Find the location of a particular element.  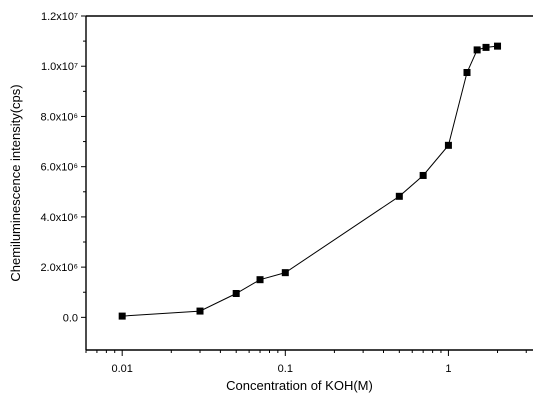

y-tick-label: 0.0 is located at coordinates (70, 318).